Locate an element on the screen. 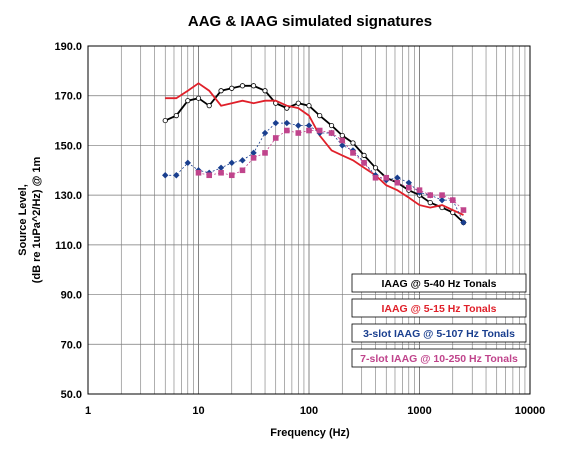 This screenshot has width=574, height=449. y-tick-label: 70.0 is located at coordinates (71, 345).